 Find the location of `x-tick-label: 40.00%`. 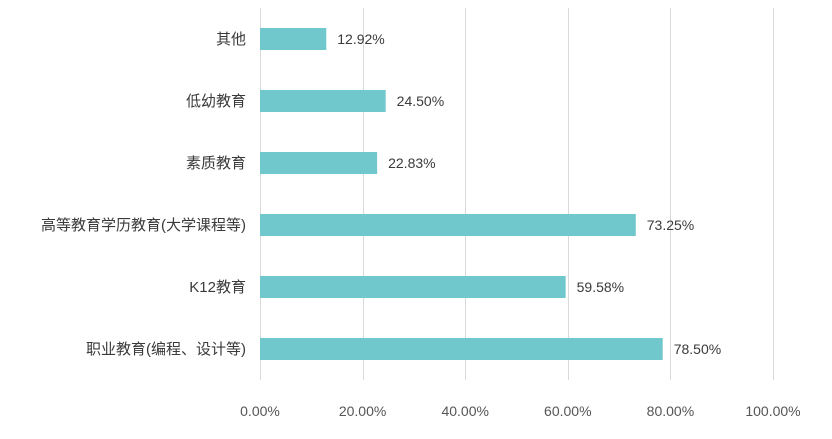

x-tick-label: 40.00% is located at coordinates (464, 411).